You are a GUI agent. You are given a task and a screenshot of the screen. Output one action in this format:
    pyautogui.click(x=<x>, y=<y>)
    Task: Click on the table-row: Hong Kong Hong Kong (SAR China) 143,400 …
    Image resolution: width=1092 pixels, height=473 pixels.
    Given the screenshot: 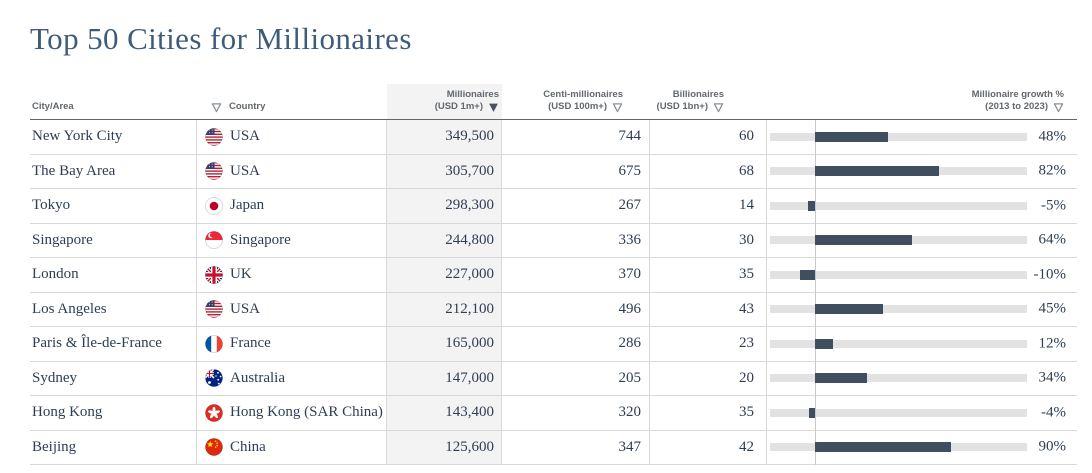 What is the action you would take?
    pyautogui.click(x=553, y=413)
    